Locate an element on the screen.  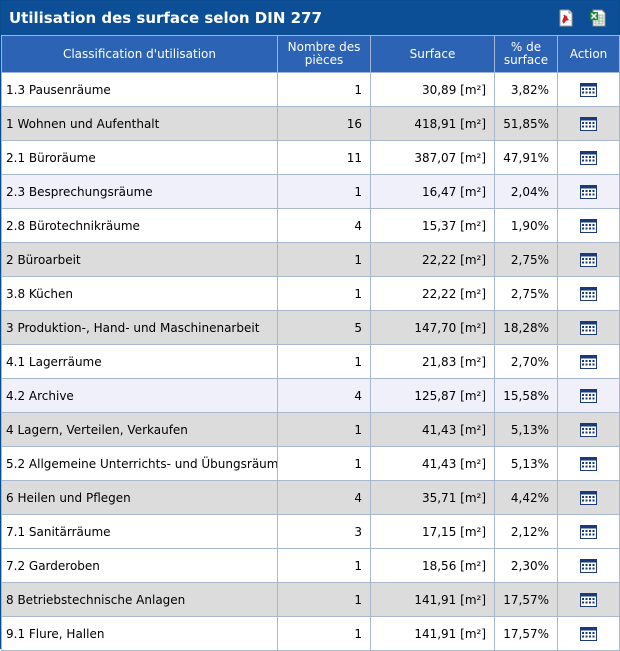
cell-surface: 18,56 [m²] is located at coordinates (432, 565).